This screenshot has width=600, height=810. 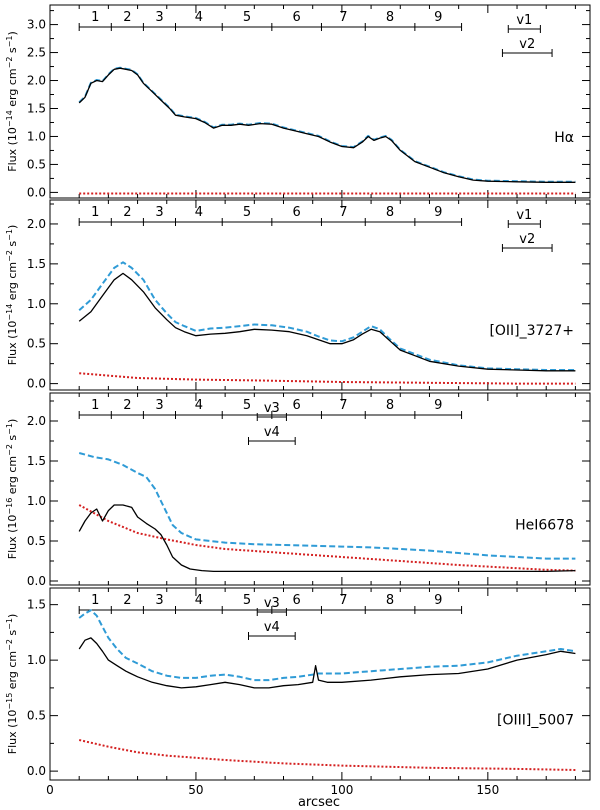 I want to click on x-tick-label: 100, so click(x=341, y=790).